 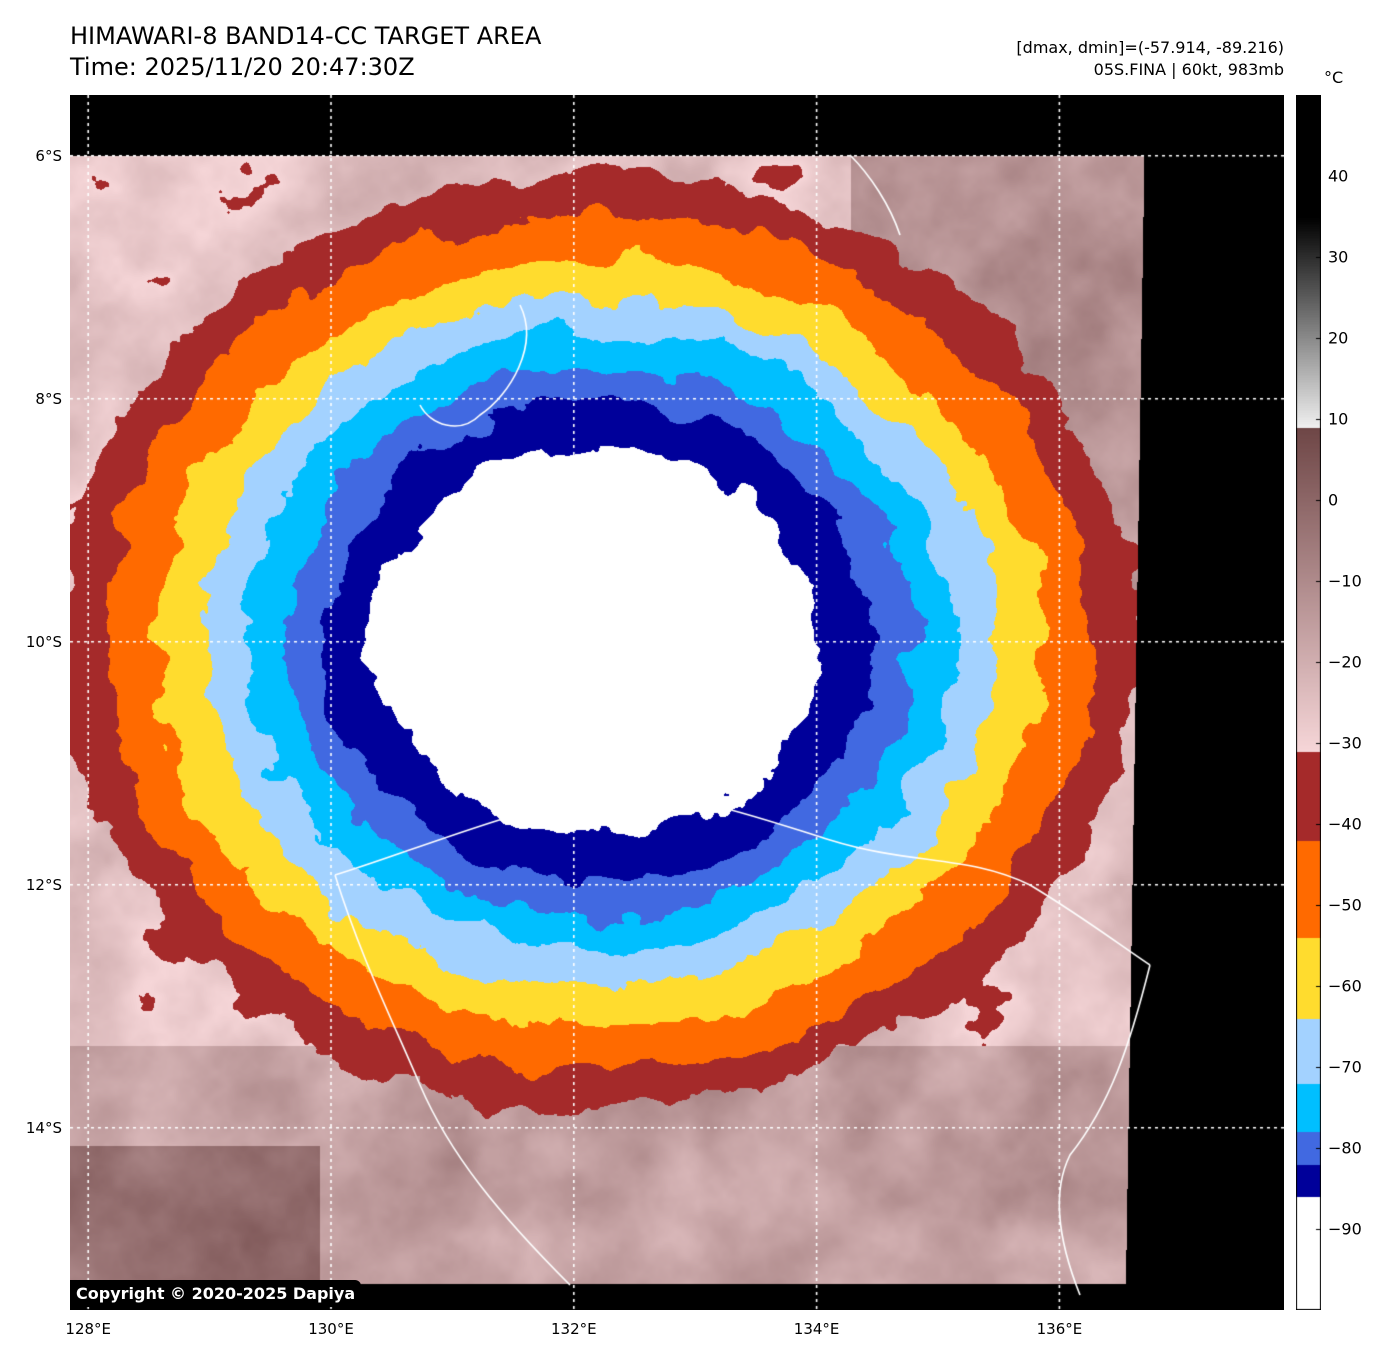 I want to click on range-text: [dmax, dmin]=(-57.914, -89.216), so click(x=1150, y=47).